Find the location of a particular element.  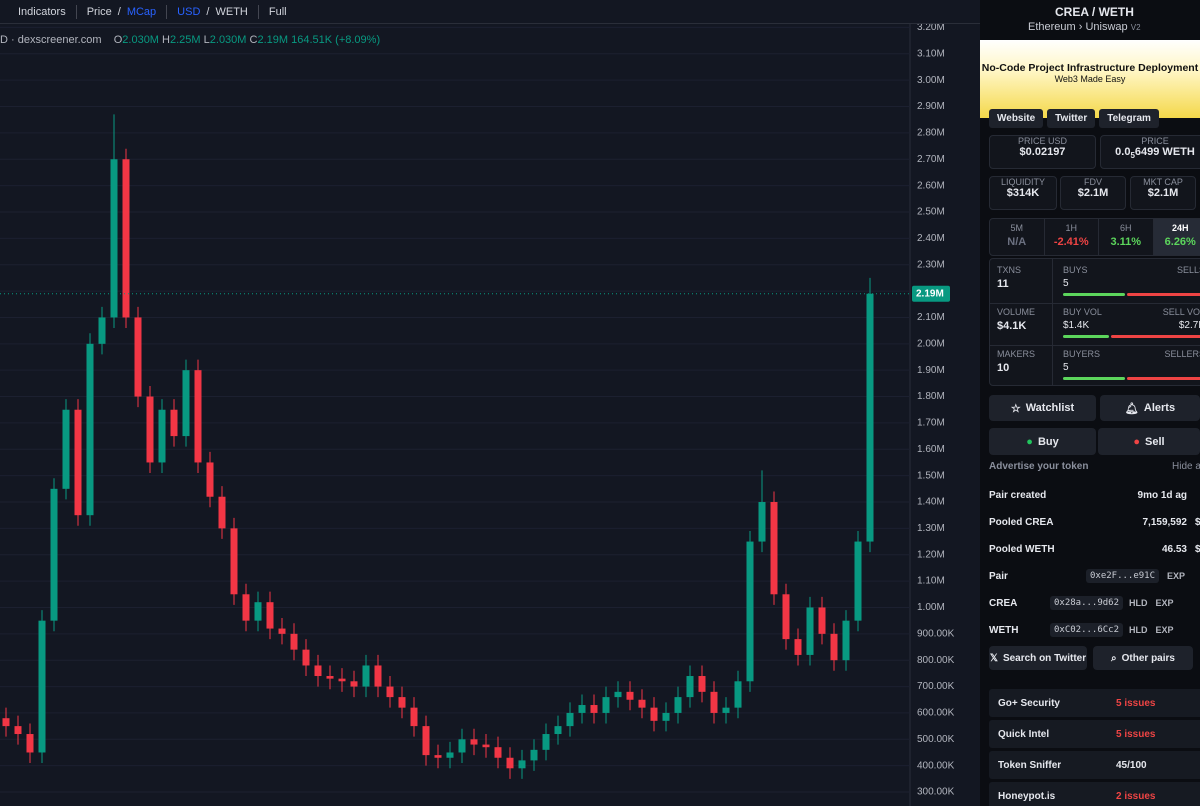

info-value: 9mo 1d ag is located at coordinates (1162, 495).